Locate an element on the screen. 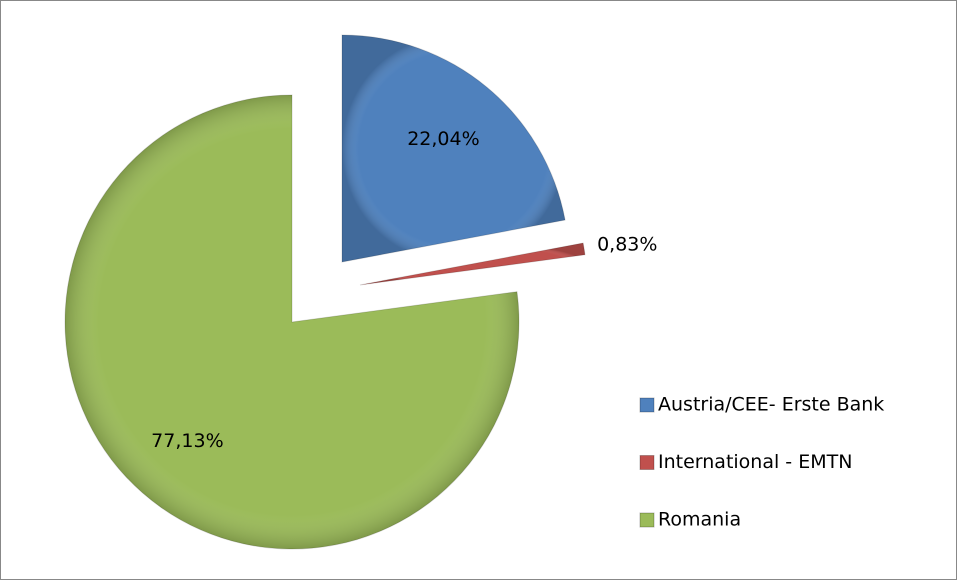 This screenshot has height=580, width=957. legend-label: Austria/CEE- Erste Bank is located at coordinates (771, 405).